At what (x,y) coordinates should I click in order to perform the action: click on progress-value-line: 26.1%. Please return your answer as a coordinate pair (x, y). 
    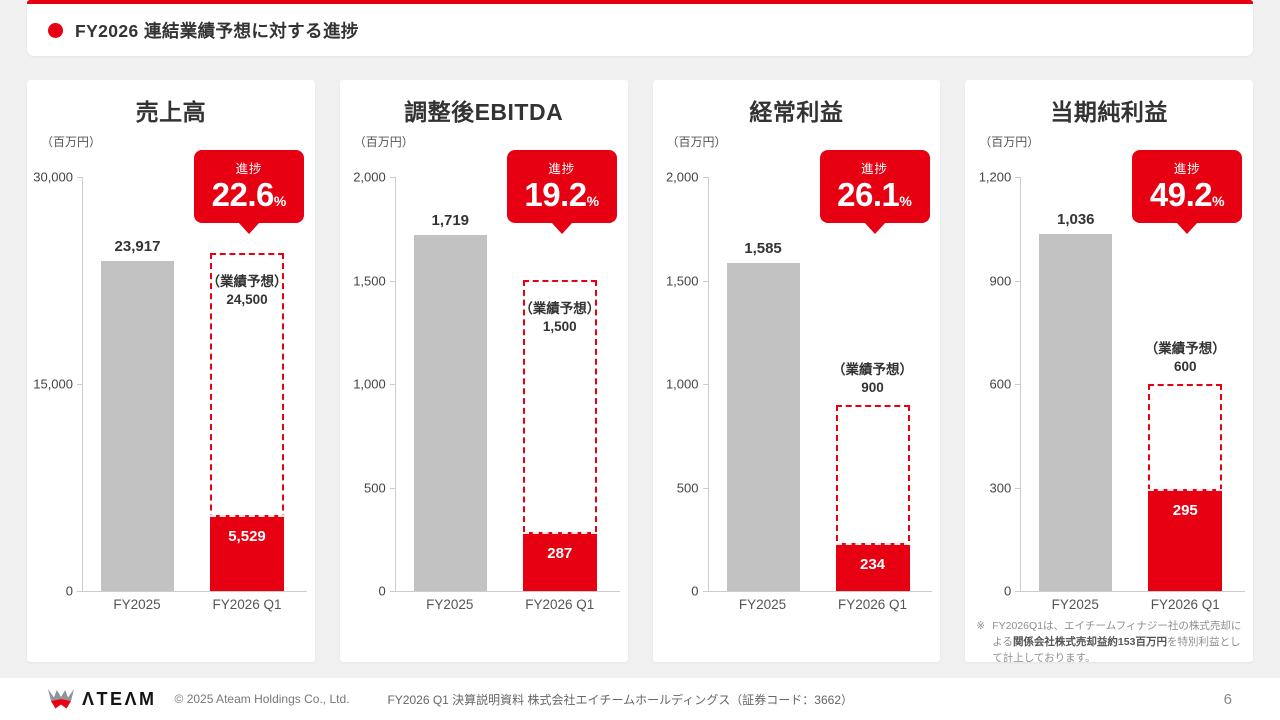
    Looking at the image, I should click on (875, 194).